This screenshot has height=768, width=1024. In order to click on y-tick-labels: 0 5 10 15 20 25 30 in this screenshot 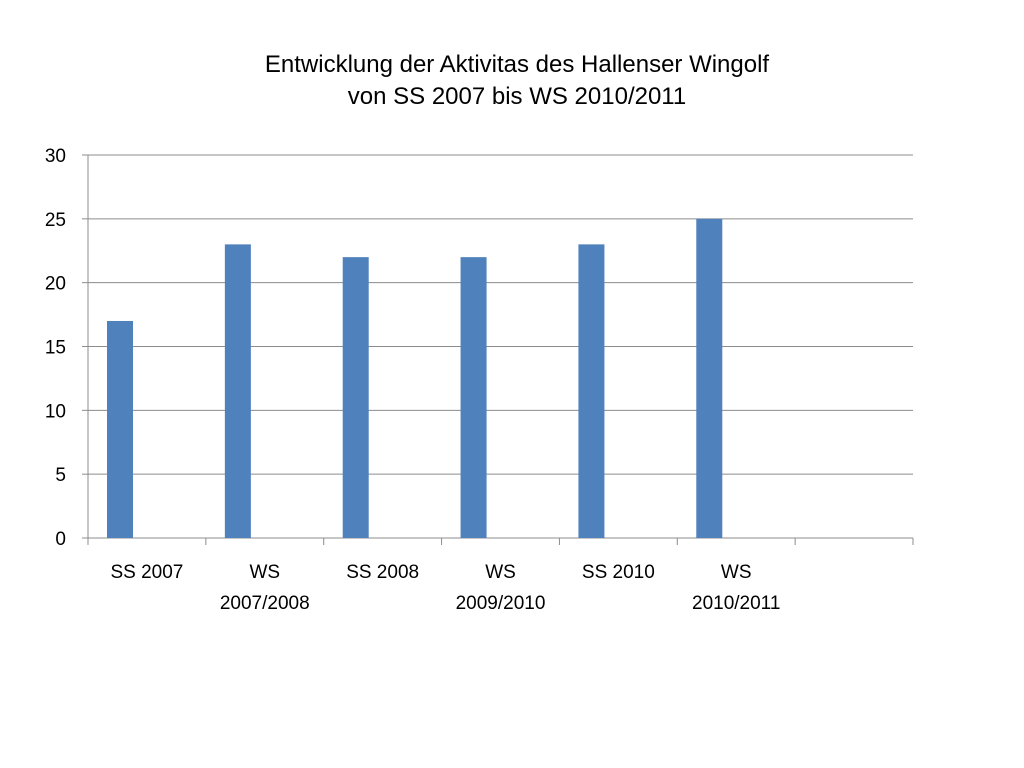, I will do `click(55, 348)`.